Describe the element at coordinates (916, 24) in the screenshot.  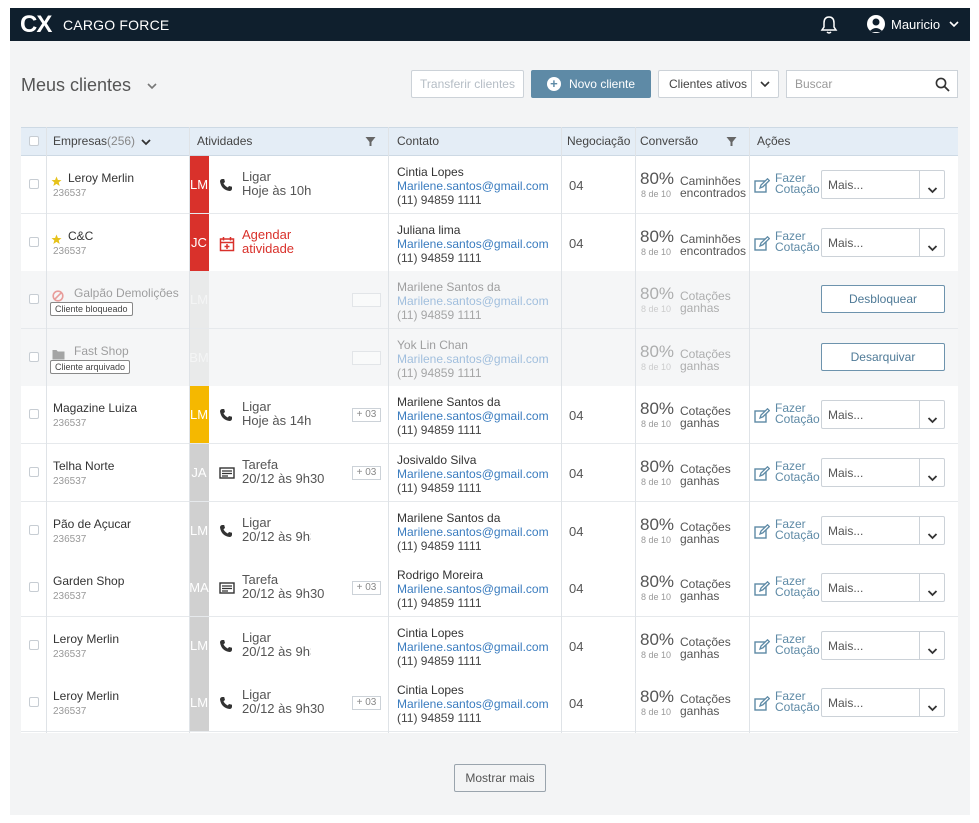
I see `user-name: Mauricio` at that location.